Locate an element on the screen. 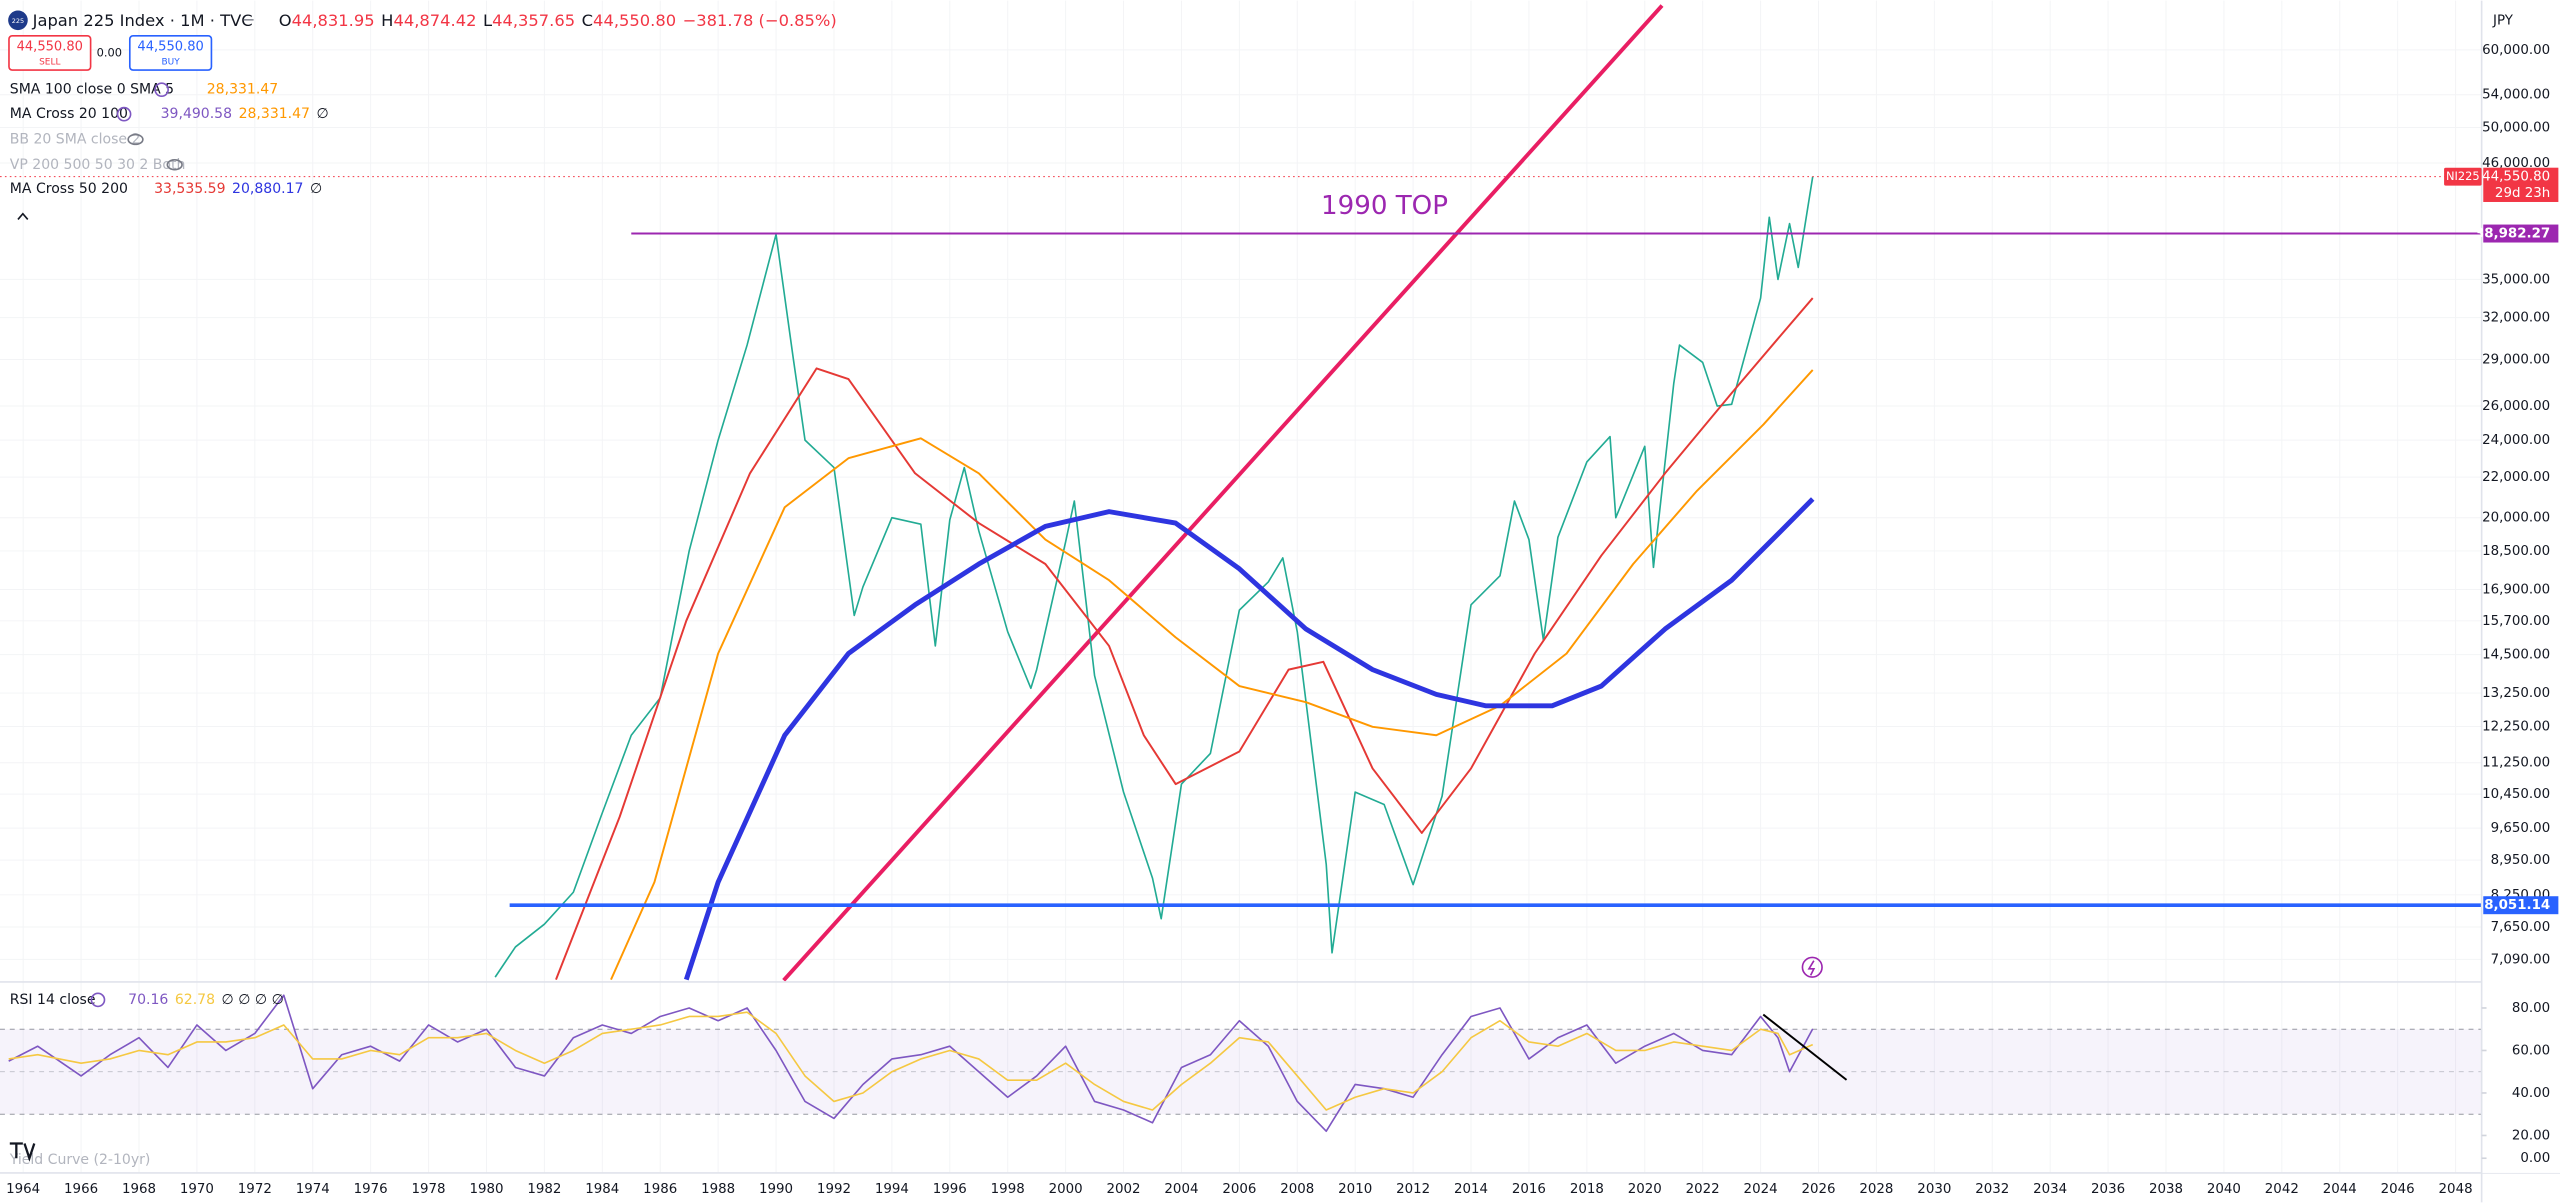 This screenshot has width=2560, height=1203. x-tick-label: 1996 is located at coordinates (950, 1189).